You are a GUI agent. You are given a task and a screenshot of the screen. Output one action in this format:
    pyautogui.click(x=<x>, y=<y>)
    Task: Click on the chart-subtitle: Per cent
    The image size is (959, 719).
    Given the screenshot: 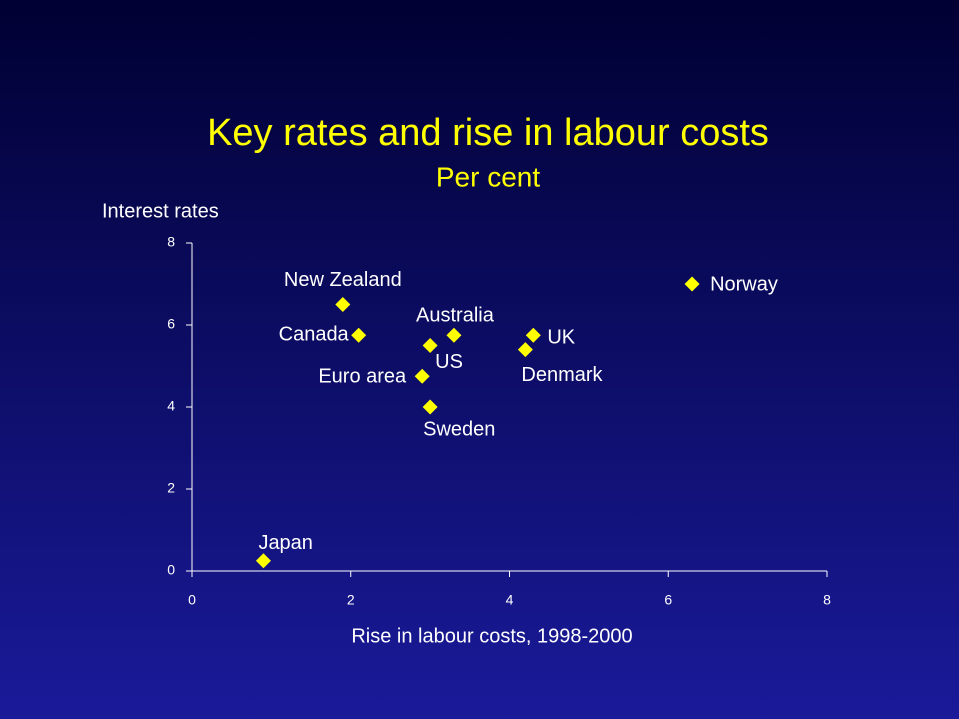 What is the action you would take?
    pyautogui.click(x=488, y=176)
    